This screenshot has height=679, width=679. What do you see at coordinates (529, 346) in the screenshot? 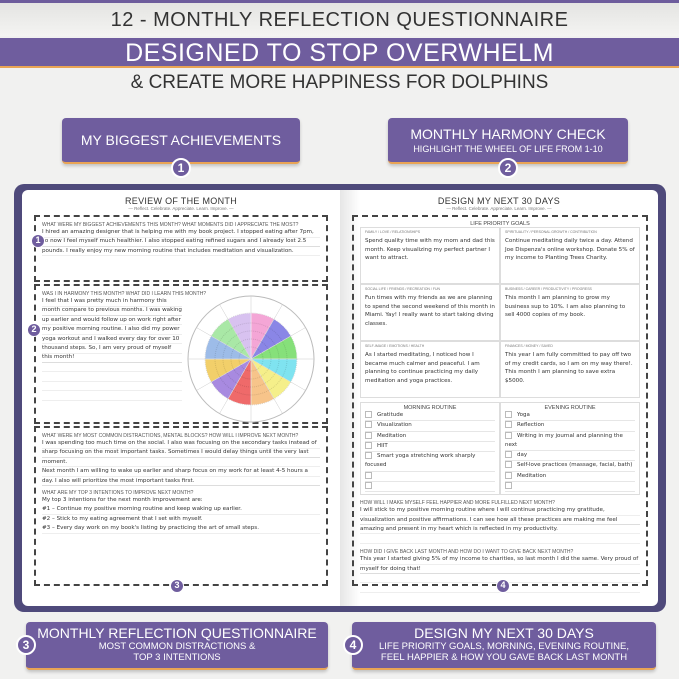
I see `goal-category: FINANCES / MONEY / SAVED` at bounding box center [529, 346].